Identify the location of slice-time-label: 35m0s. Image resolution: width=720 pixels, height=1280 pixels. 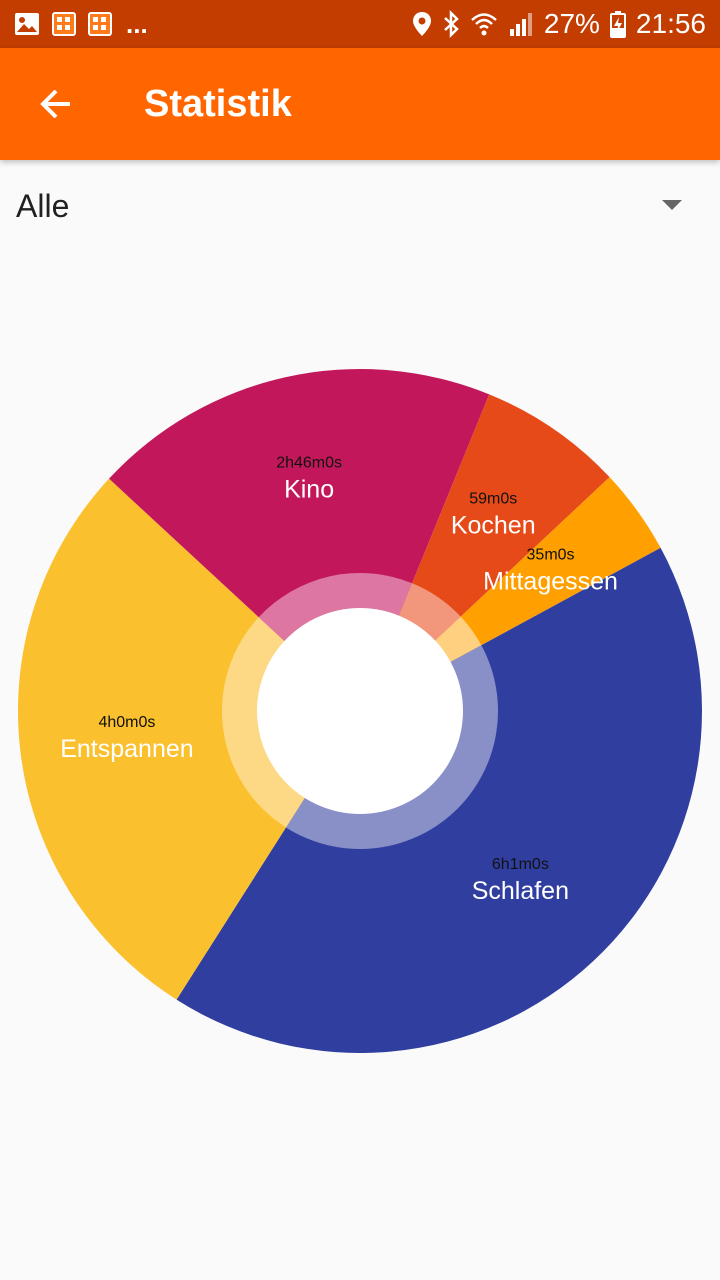
(551, 554).